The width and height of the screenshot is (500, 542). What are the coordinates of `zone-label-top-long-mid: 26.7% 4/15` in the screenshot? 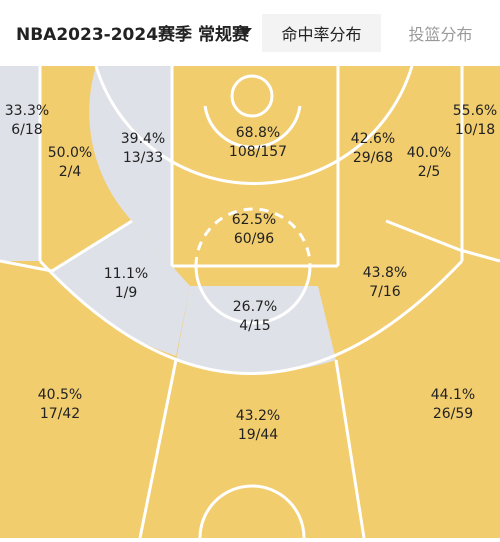 It's located at (255, 317).